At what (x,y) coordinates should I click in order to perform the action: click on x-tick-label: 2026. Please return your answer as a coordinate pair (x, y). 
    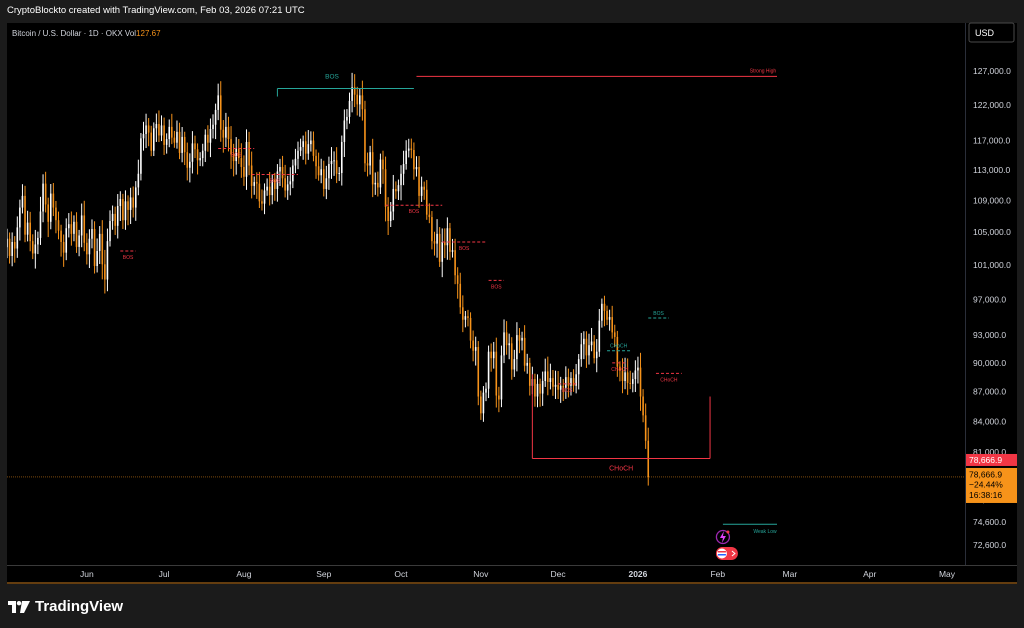
    Looking at the image, I should click on (637, 574).